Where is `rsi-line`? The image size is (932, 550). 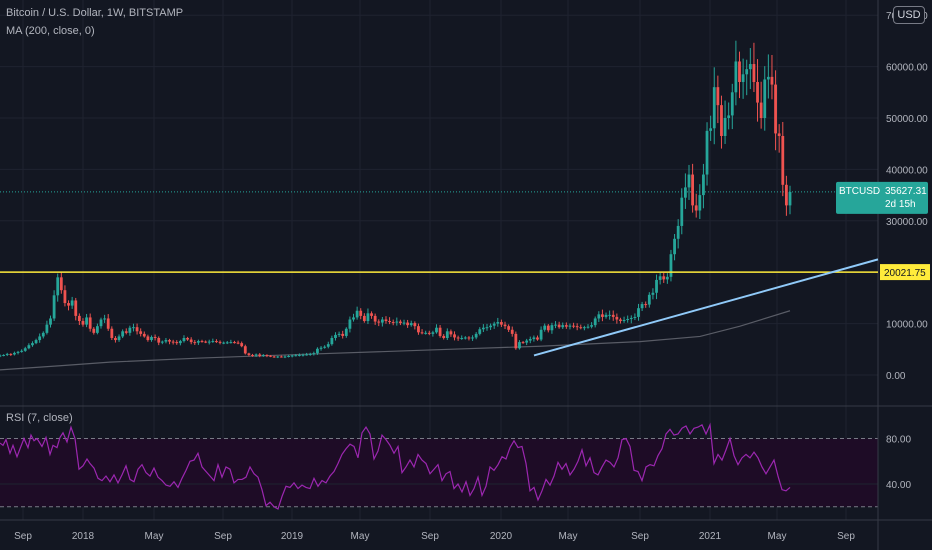 rsi-line is located at coordinates (395, 466).